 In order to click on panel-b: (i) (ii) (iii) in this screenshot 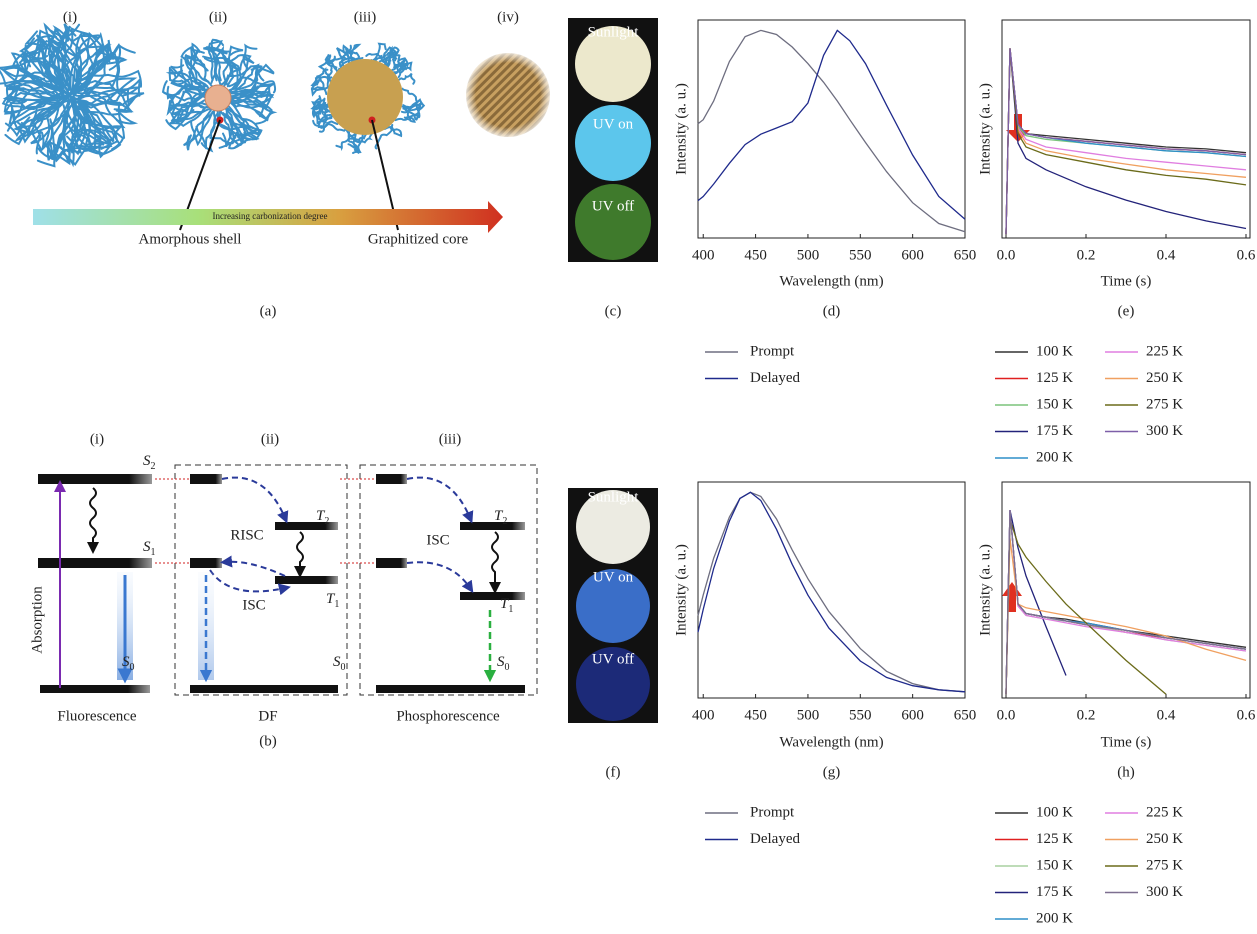, I will do `click(283, 590)`.